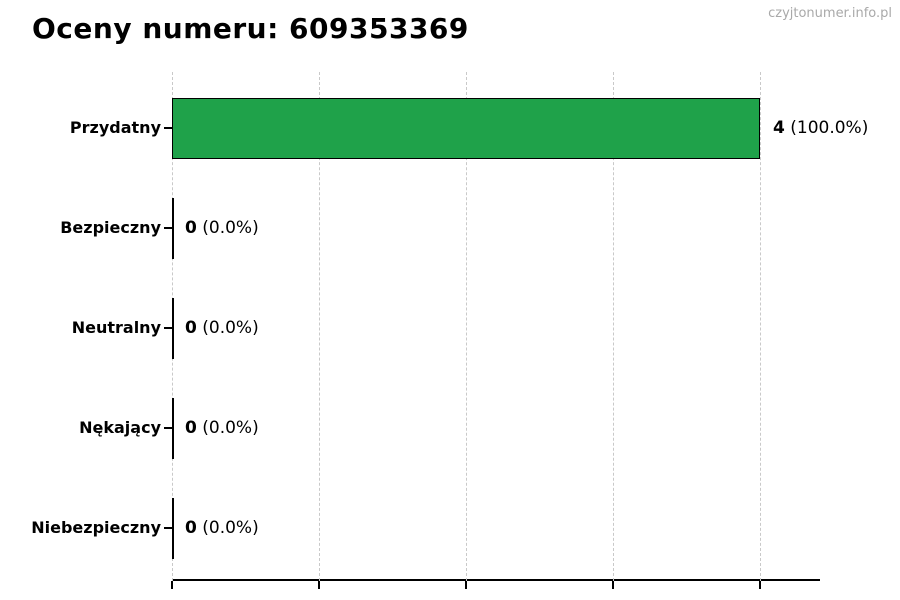 The height and width of the screenshot is (600, 900). What do you see at coordinates (227, 228) in the screenshot?
I see `value-percent-1: (0.0%)` at bounding box center [227, 228].